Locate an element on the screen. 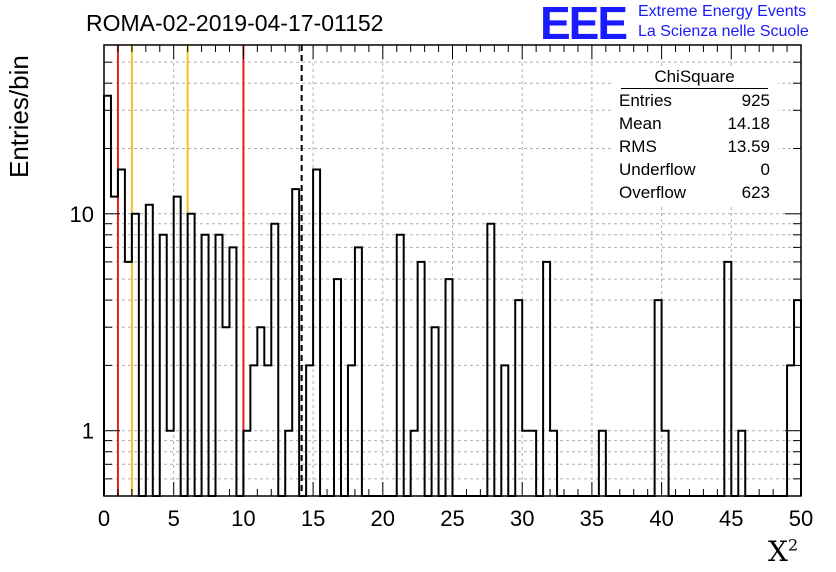  stats-title: ChiSquare is located at coordinates (694, 77).